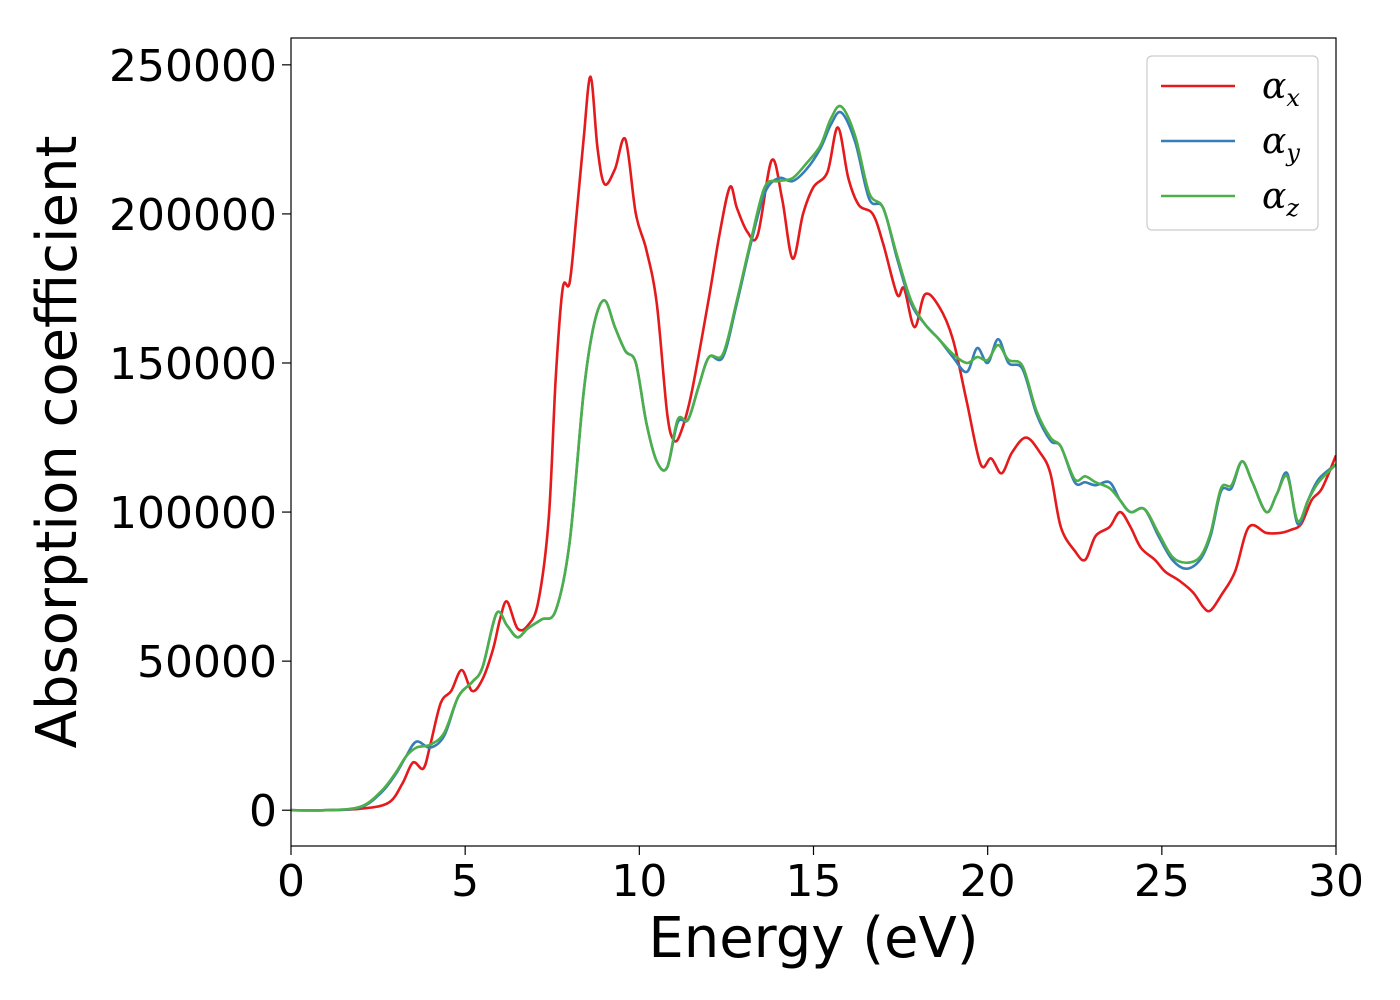 The width and height of the screenshot is (1400, 1000). What do you see at coordinates (291, 881) in the screenshot?
I see `x-tick-label: 0` at bounding box center [291, 881].